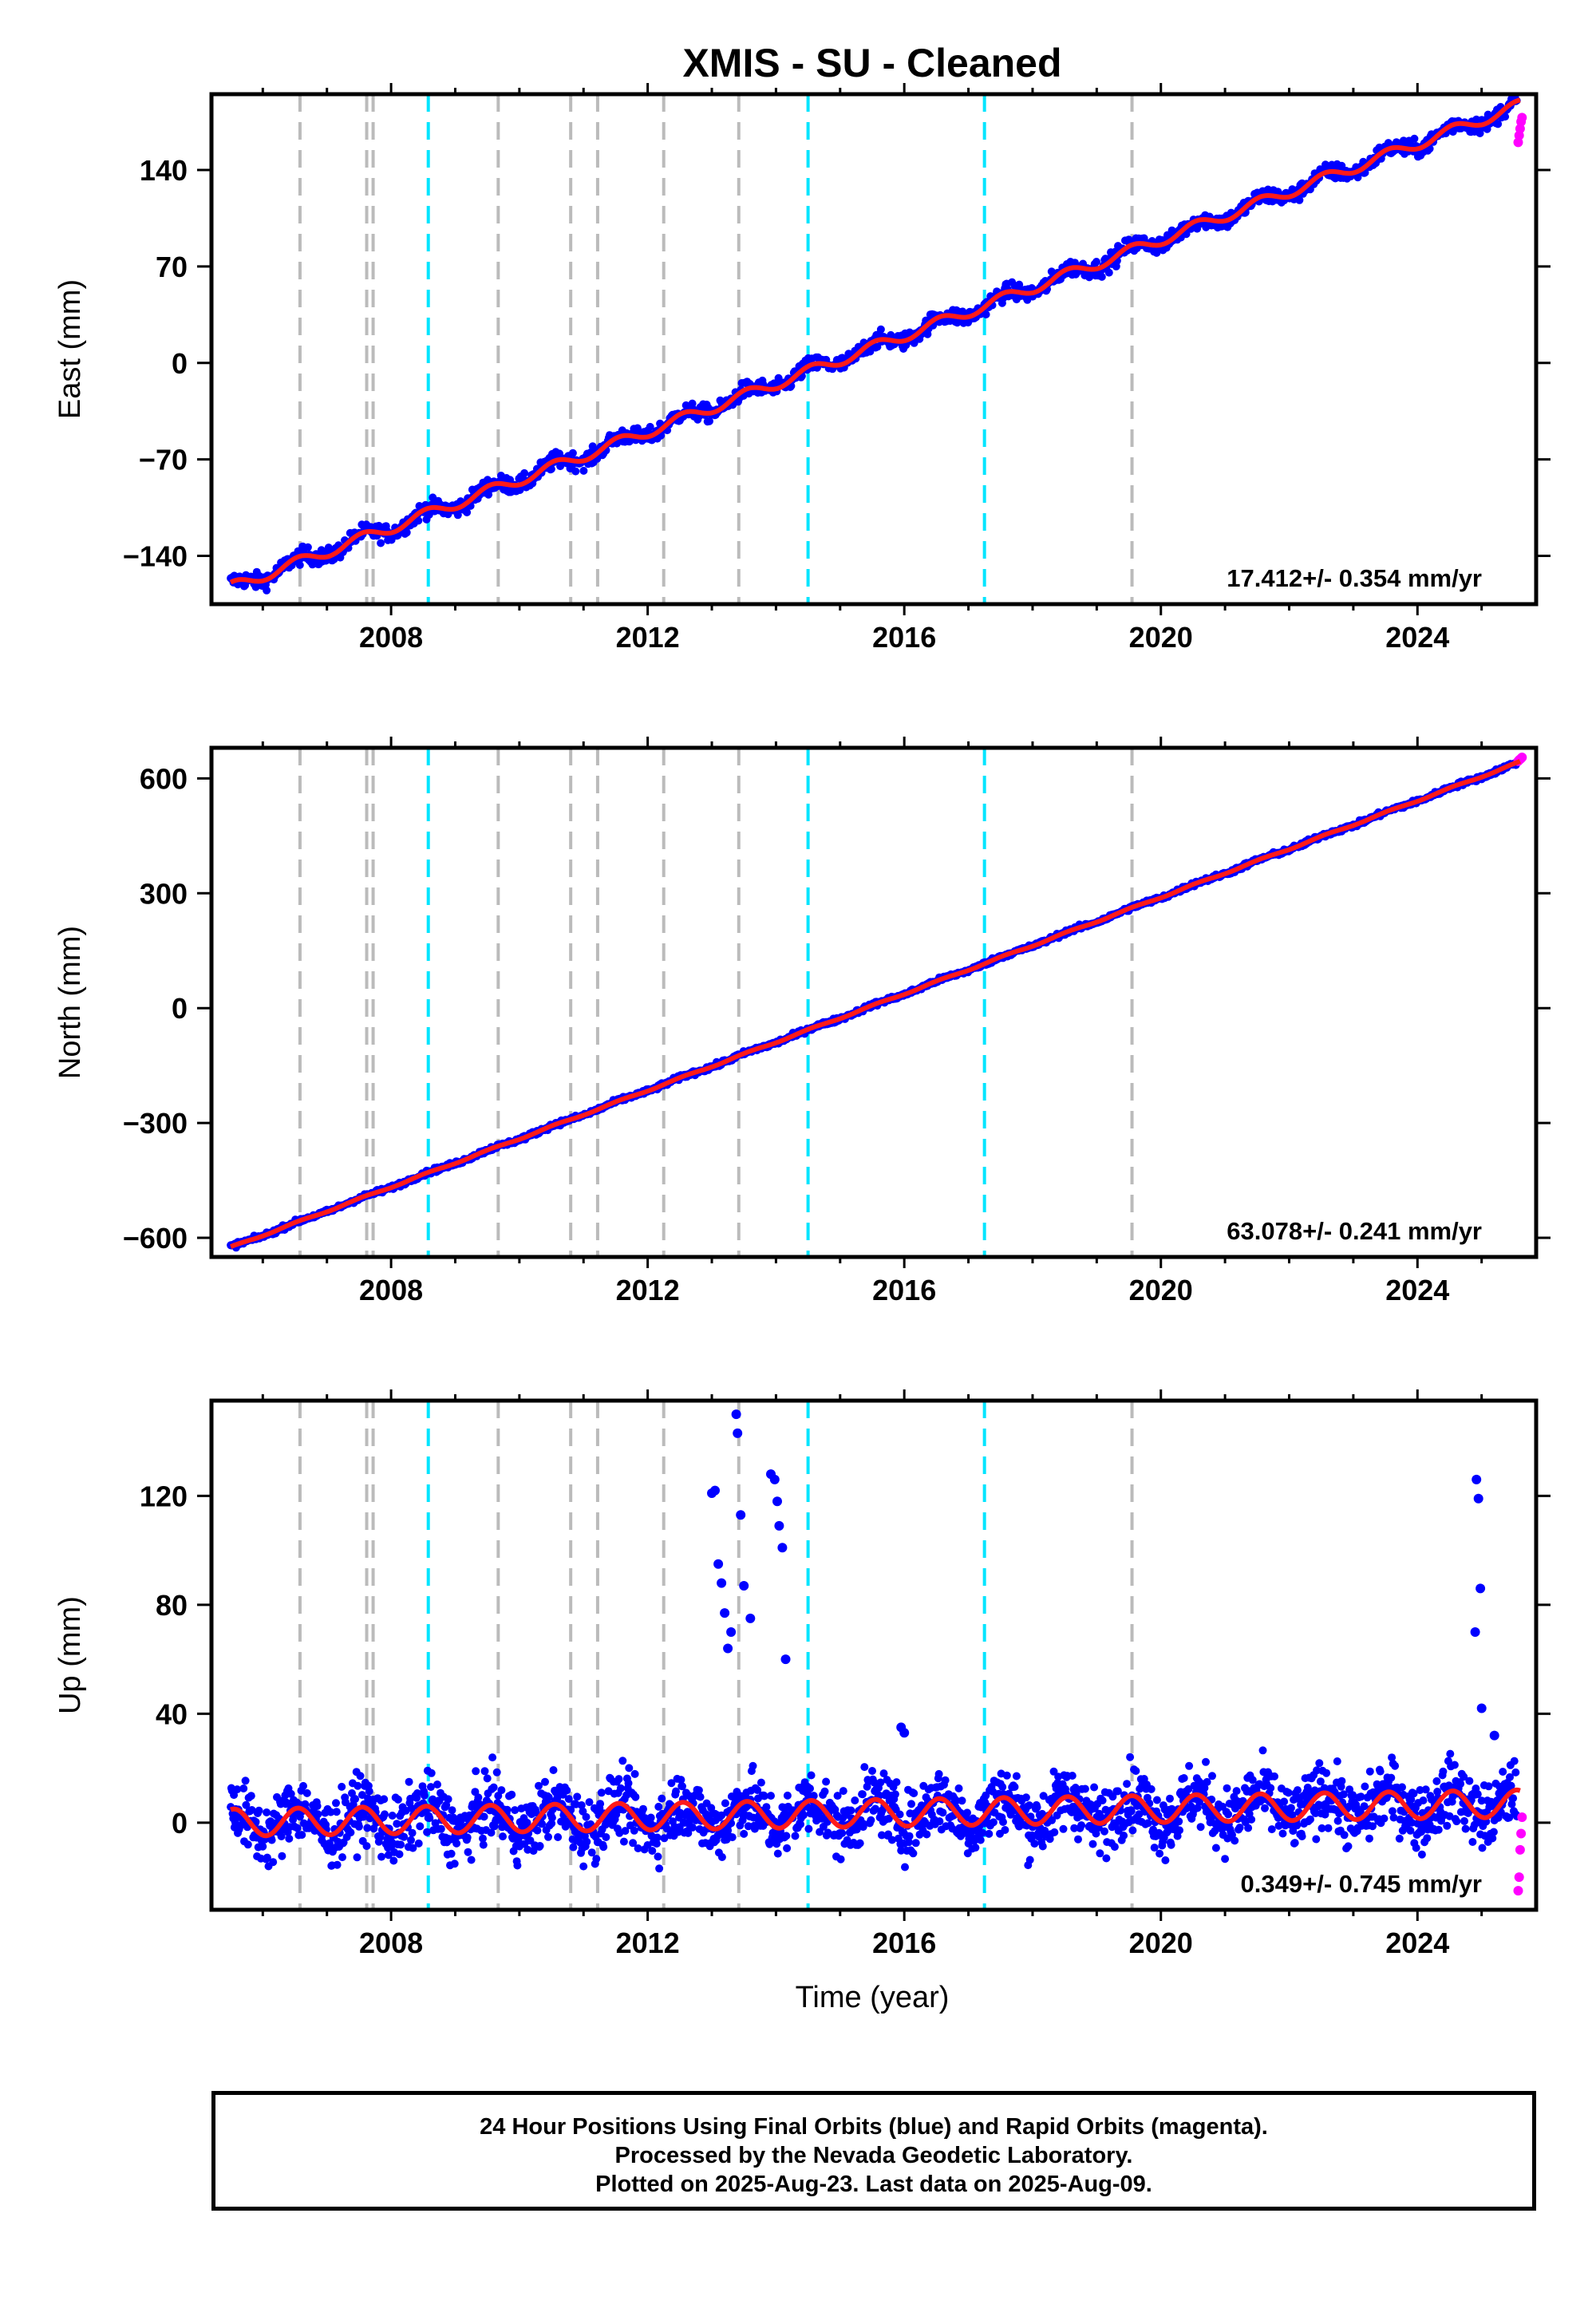  What do you see at coordinates (180, 1008) in the screenshot?
I see `y-tick-label: 0` at bounding box center [180, 1008].